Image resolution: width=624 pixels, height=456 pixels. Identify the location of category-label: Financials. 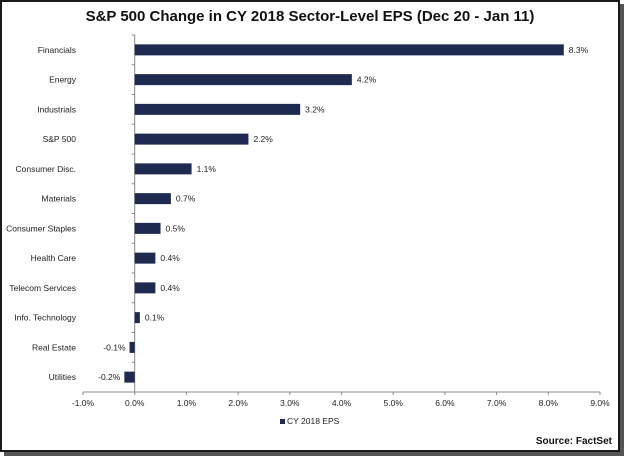
(57, 50).